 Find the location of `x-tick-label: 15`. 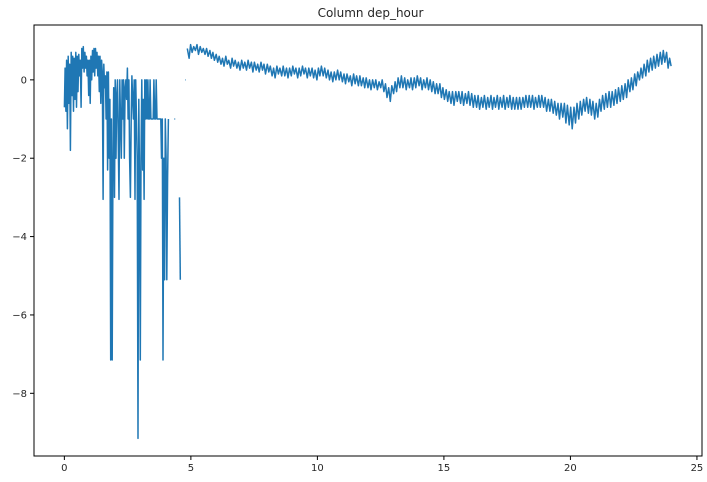

x-tick-label: 15 is located at coordinates (444, 468).